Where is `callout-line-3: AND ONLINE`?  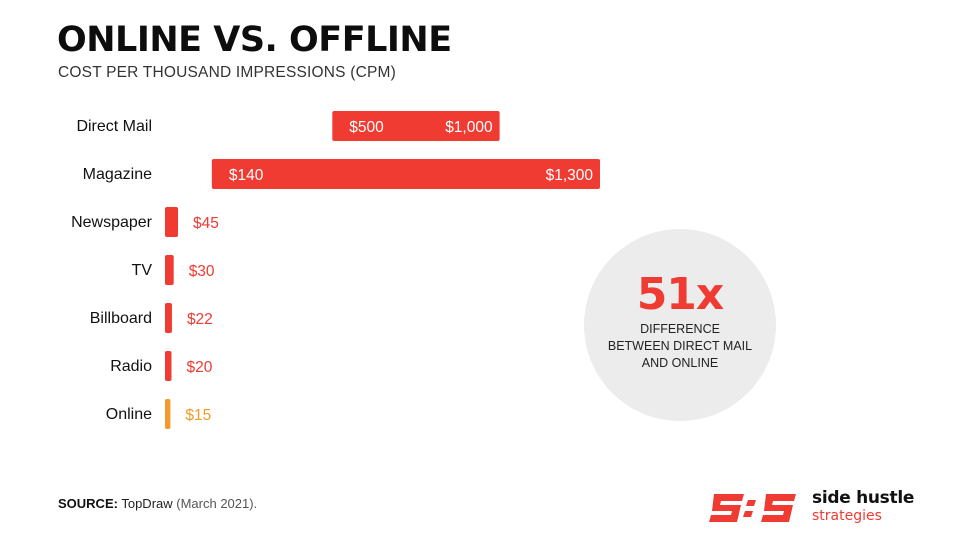 callout-line-3: AND ONLINE is located at coordinates (680, 363).